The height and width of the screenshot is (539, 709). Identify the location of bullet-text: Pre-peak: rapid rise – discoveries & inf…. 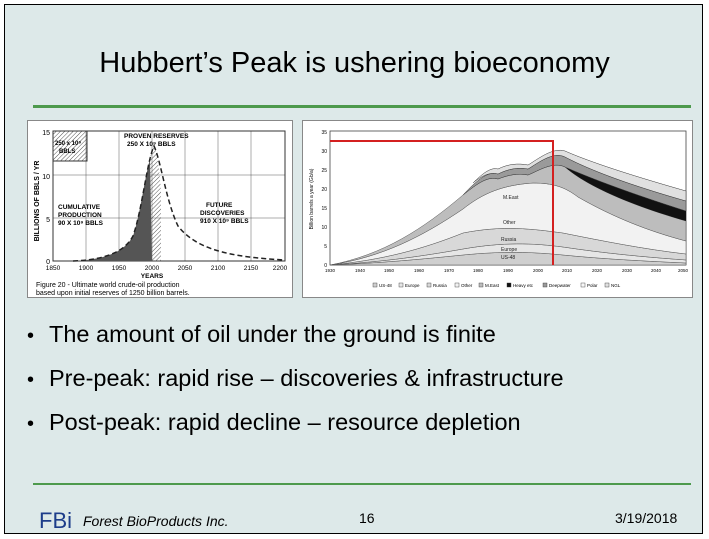
(306, 378).